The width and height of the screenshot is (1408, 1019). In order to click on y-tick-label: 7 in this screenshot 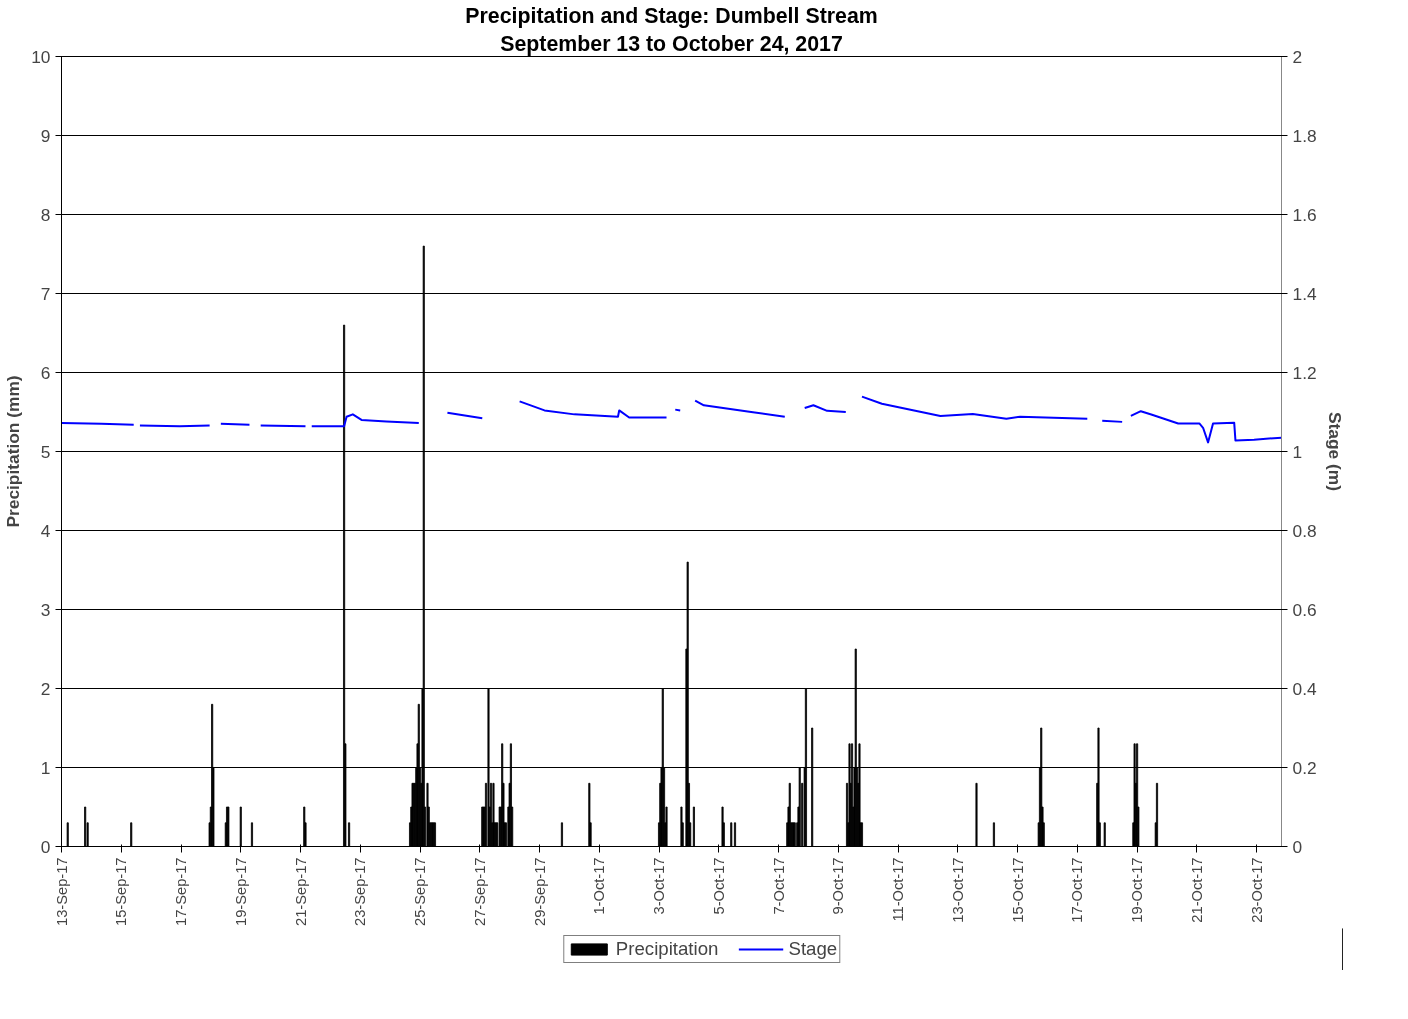, I will do `click(45, 293)`.